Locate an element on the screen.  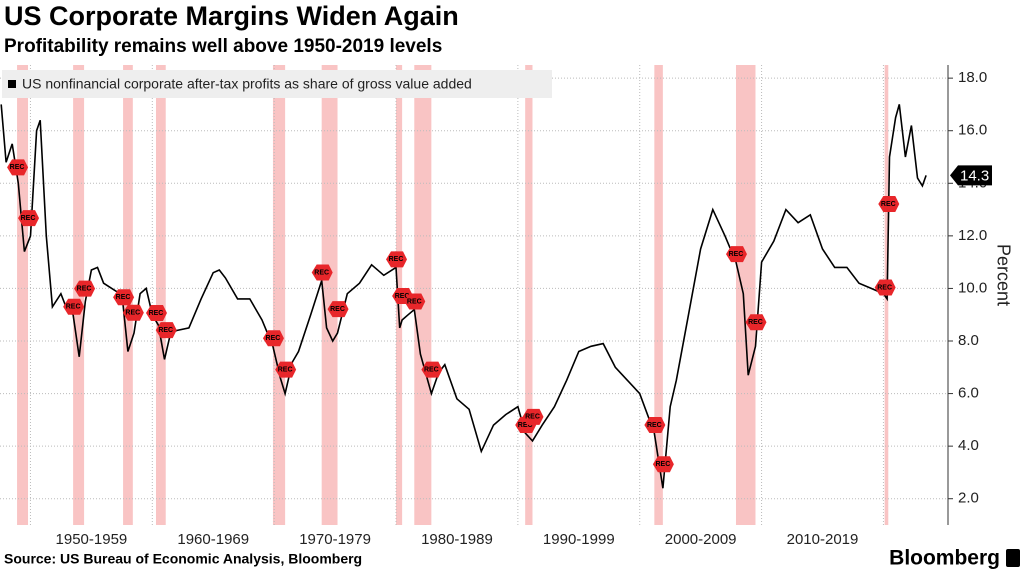
legend-swatch is located at coordinates (12, 84).